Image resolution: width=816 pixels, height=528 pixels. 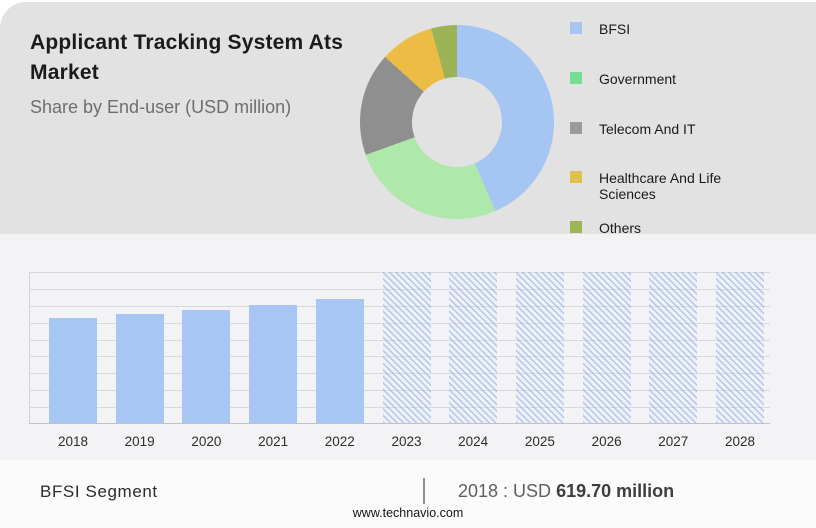 I want to click on legend-item: Telecom And IT, so click(x=659, y=129).